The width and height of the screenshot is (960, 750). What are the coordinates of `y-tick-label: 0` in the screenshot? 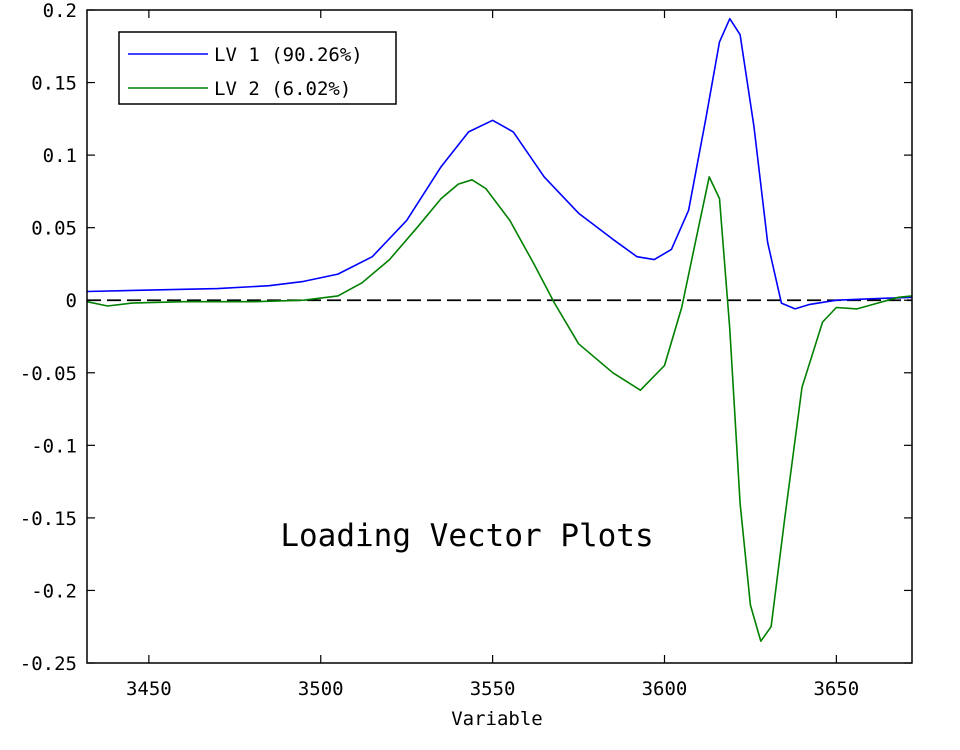 It's located at (71, 301).